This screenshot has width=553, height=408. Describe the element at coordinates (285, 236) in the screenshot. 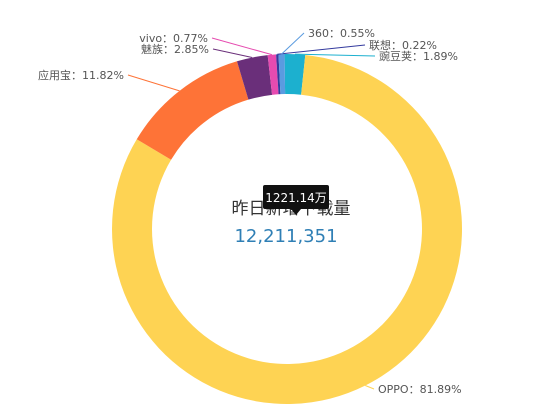

I see `center-total-value: 12,211,351` at that location.